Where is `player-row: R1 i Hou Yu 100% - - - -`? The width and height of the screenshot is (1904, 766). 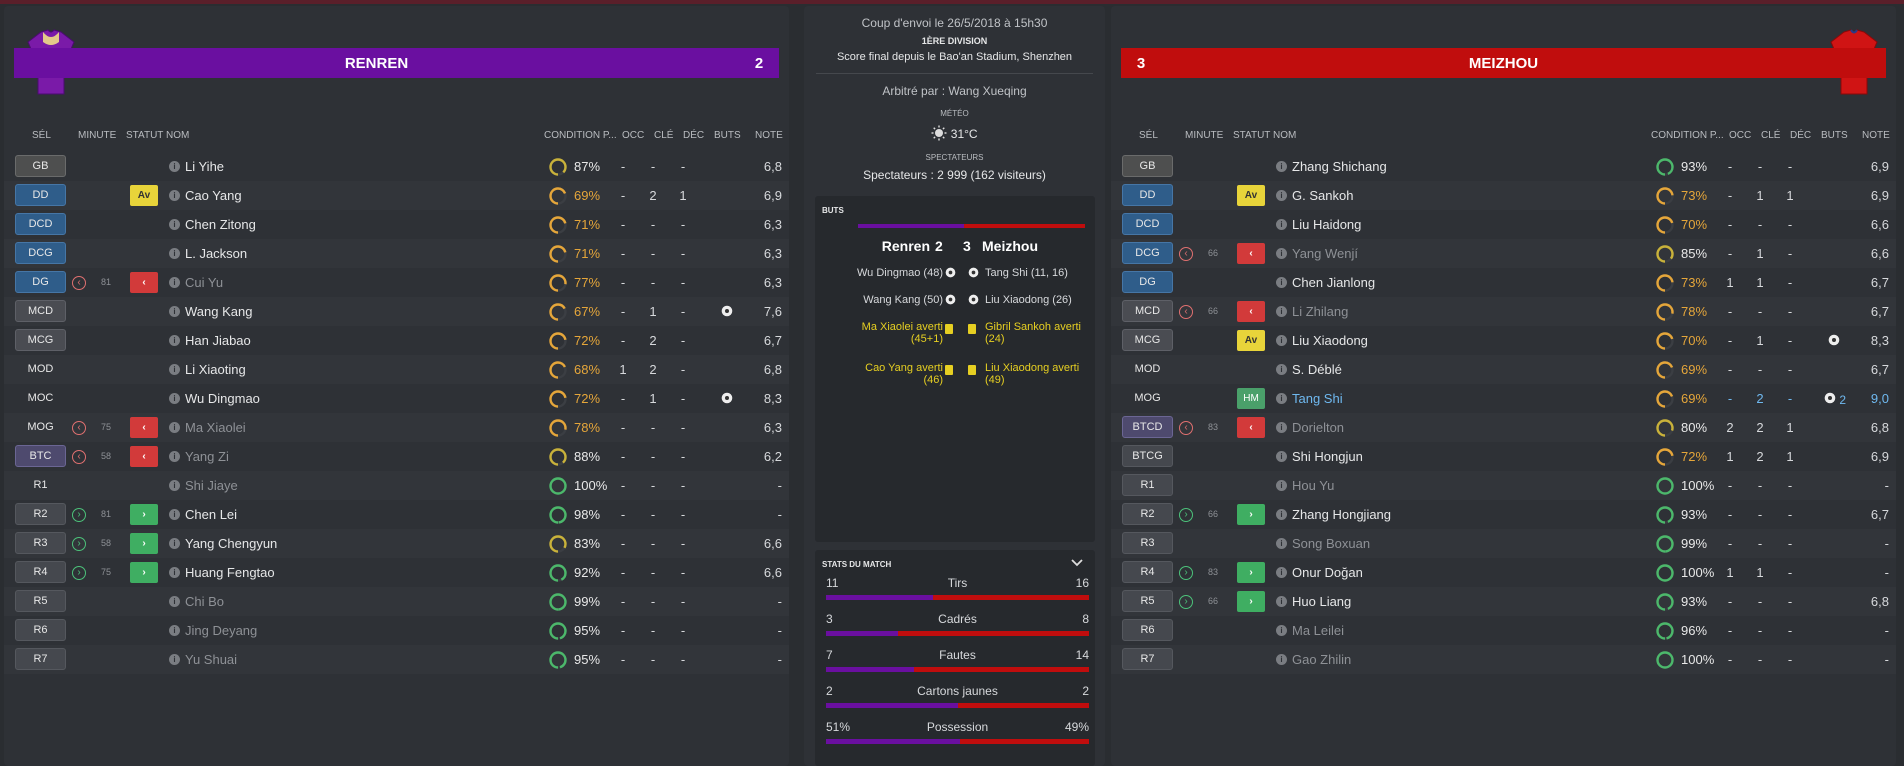 player-row: R1 i Hou Yu 100% - - - - is located at coordinates (1503, 485).